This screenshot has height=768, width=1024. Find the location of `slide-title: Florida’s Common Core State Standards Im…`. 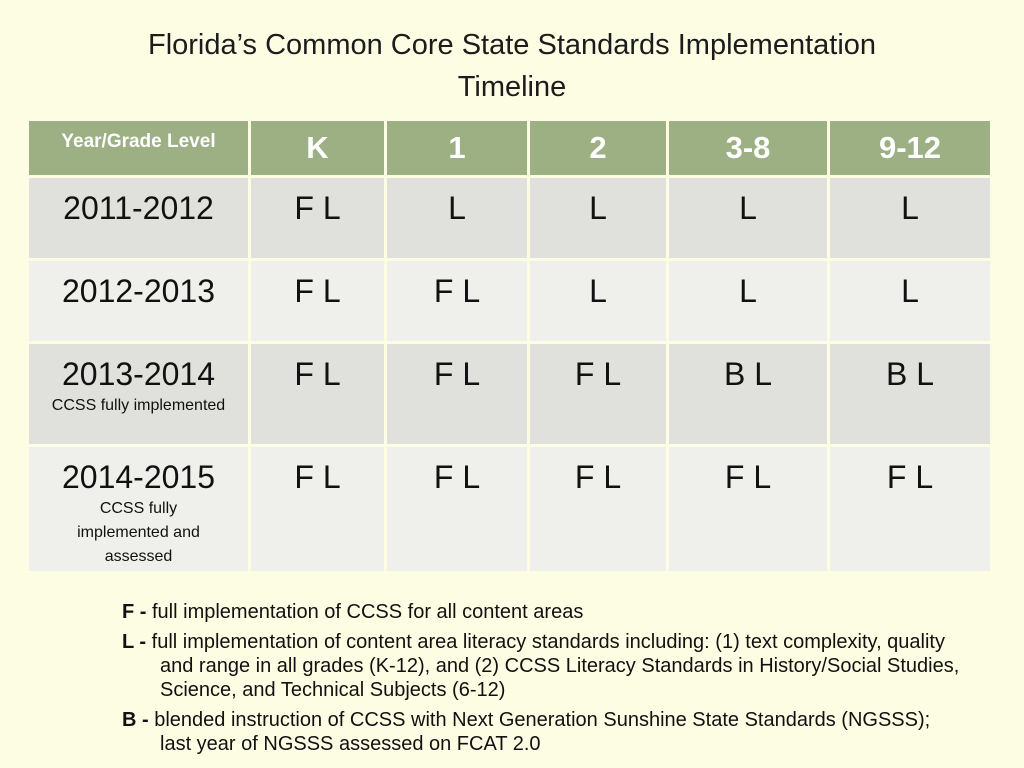

slide-title: Florida’s Common Core State Standards Im… is located at coordinates (512, 66).